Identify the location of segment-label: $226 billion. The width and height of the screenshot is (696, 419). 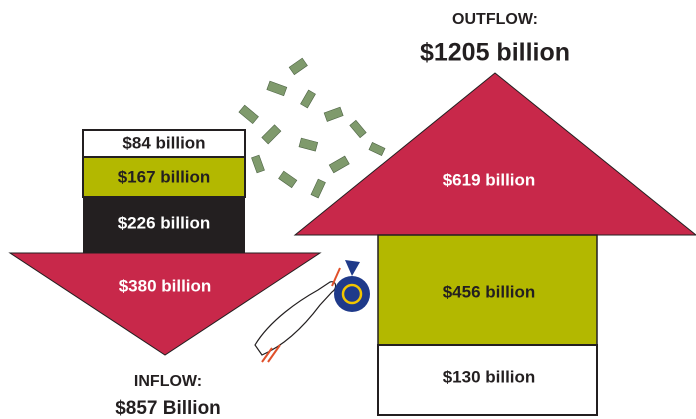
(164, 222).